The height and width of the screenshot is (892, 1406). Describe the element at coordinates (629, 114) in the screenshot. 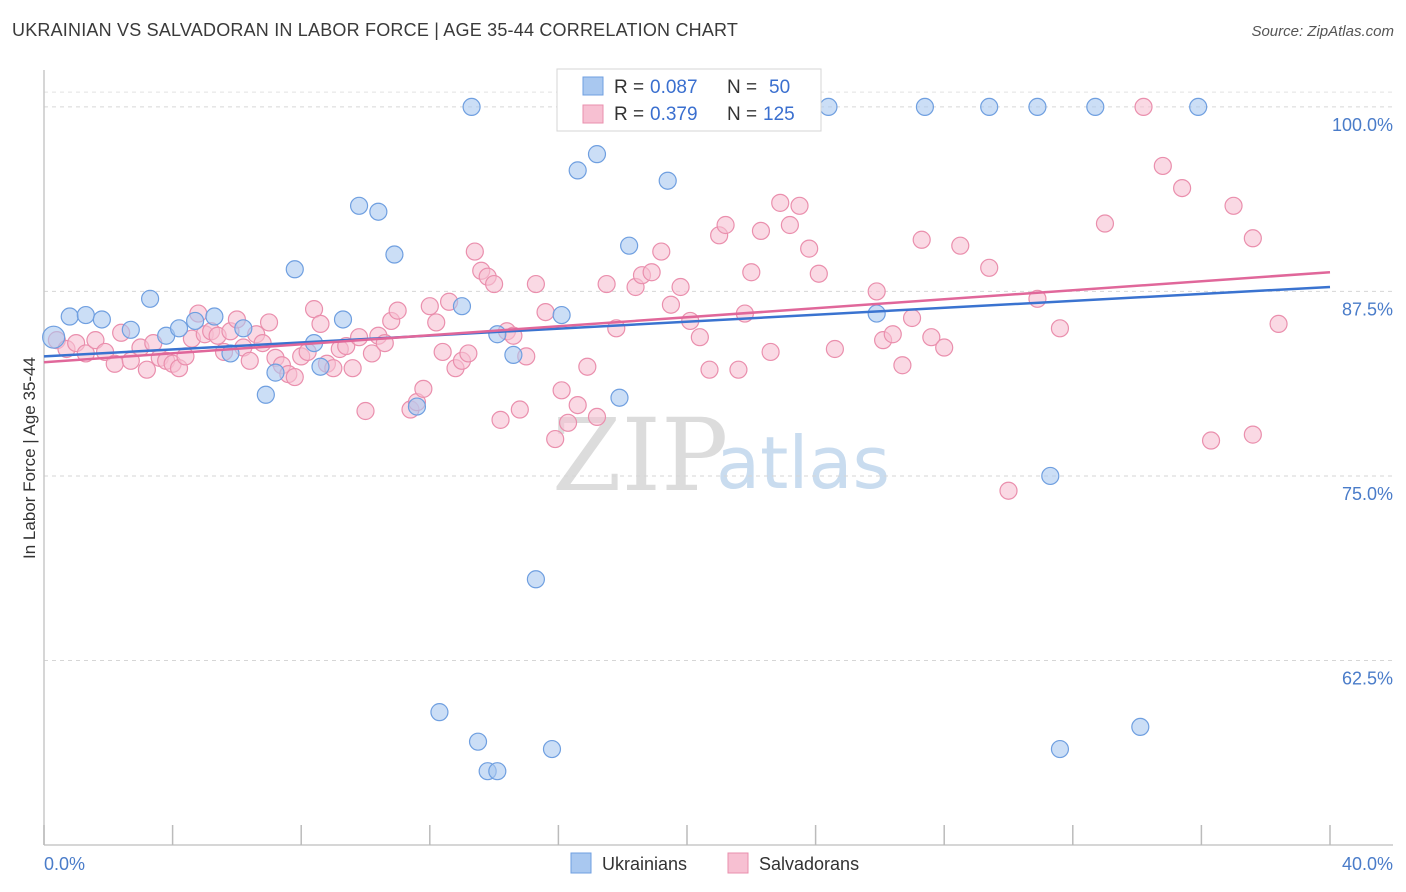

I see `legend-r-label-pink: R =` at that location.